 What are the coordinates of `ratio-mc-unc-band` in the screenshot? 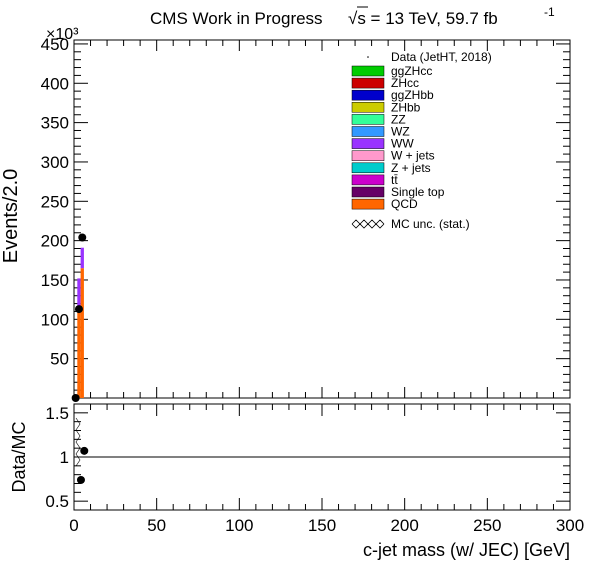 It's located at (78, 442).